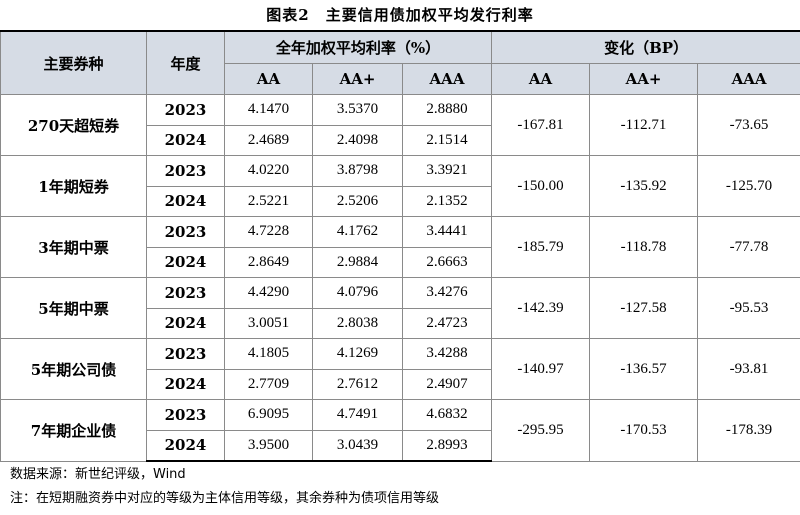  Describe the element at coordinates (73, 430) in the screenshot. I see `bond-type: 7年期企业债` at that location.